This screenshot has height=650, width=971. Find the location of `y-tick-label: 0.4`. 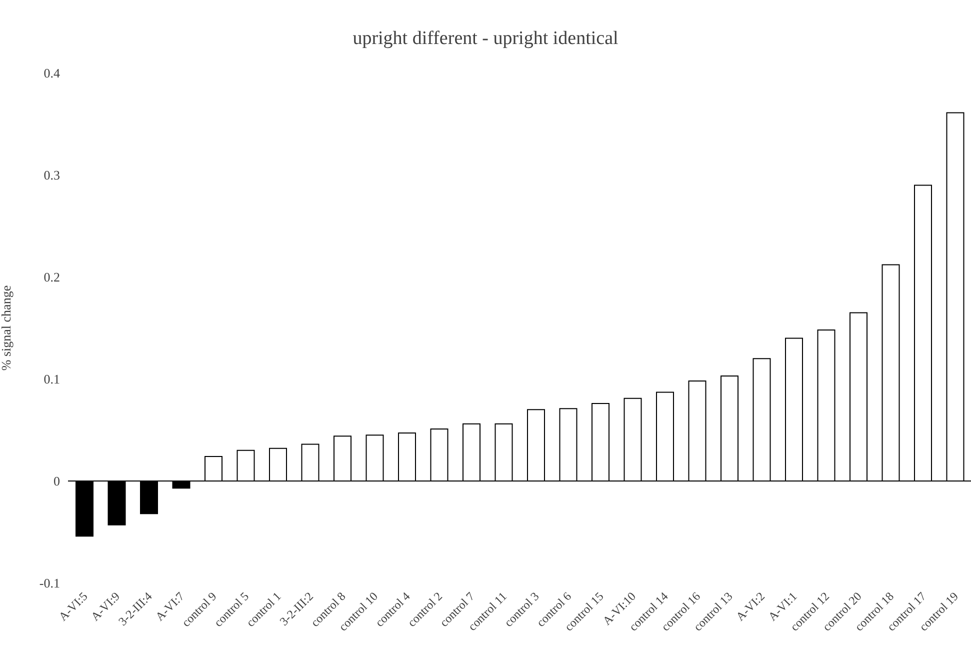

y-tick-label: 0.4 is located at coordinates (52, 73).